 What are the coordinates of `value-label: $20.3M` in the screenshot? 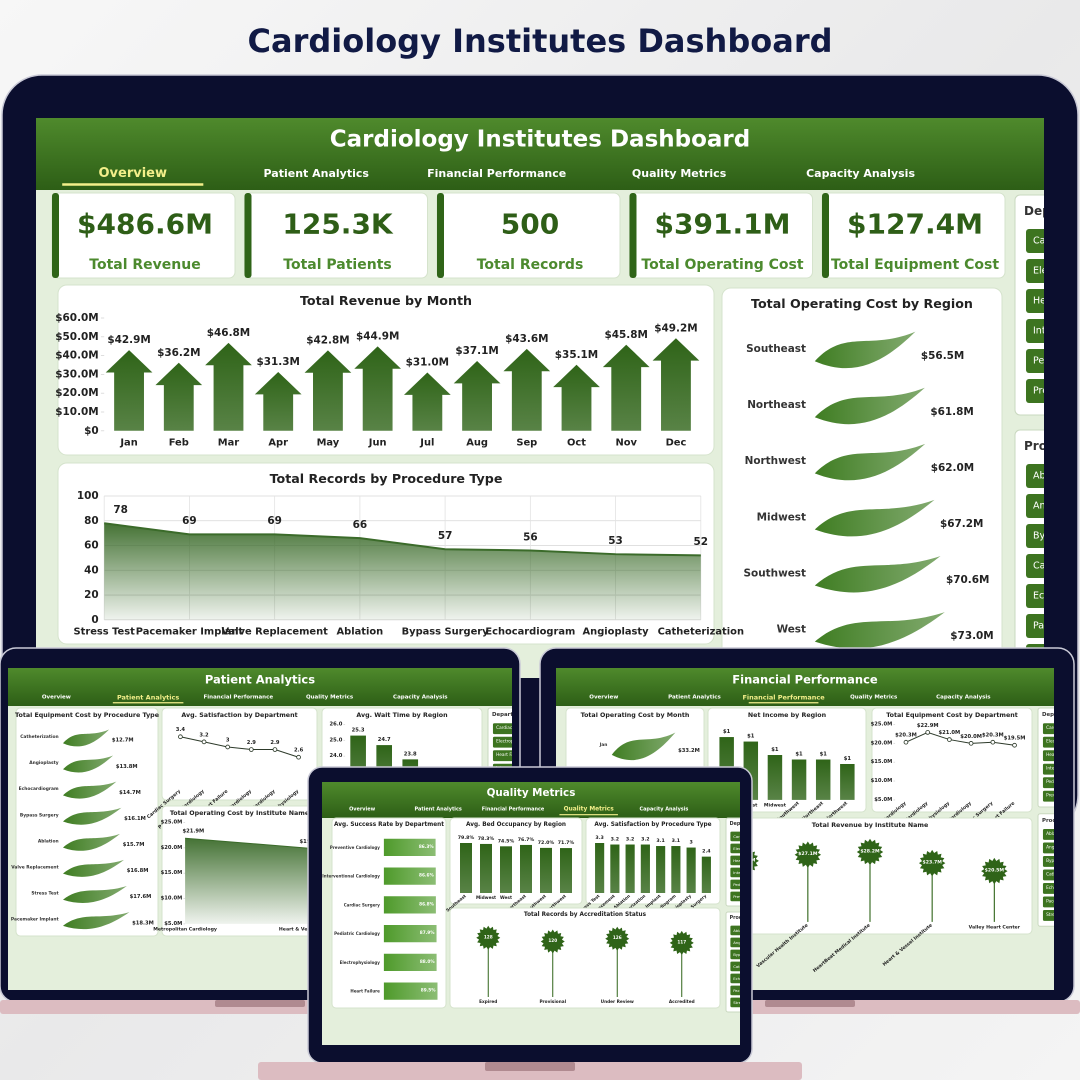 It's located at (993, 736).